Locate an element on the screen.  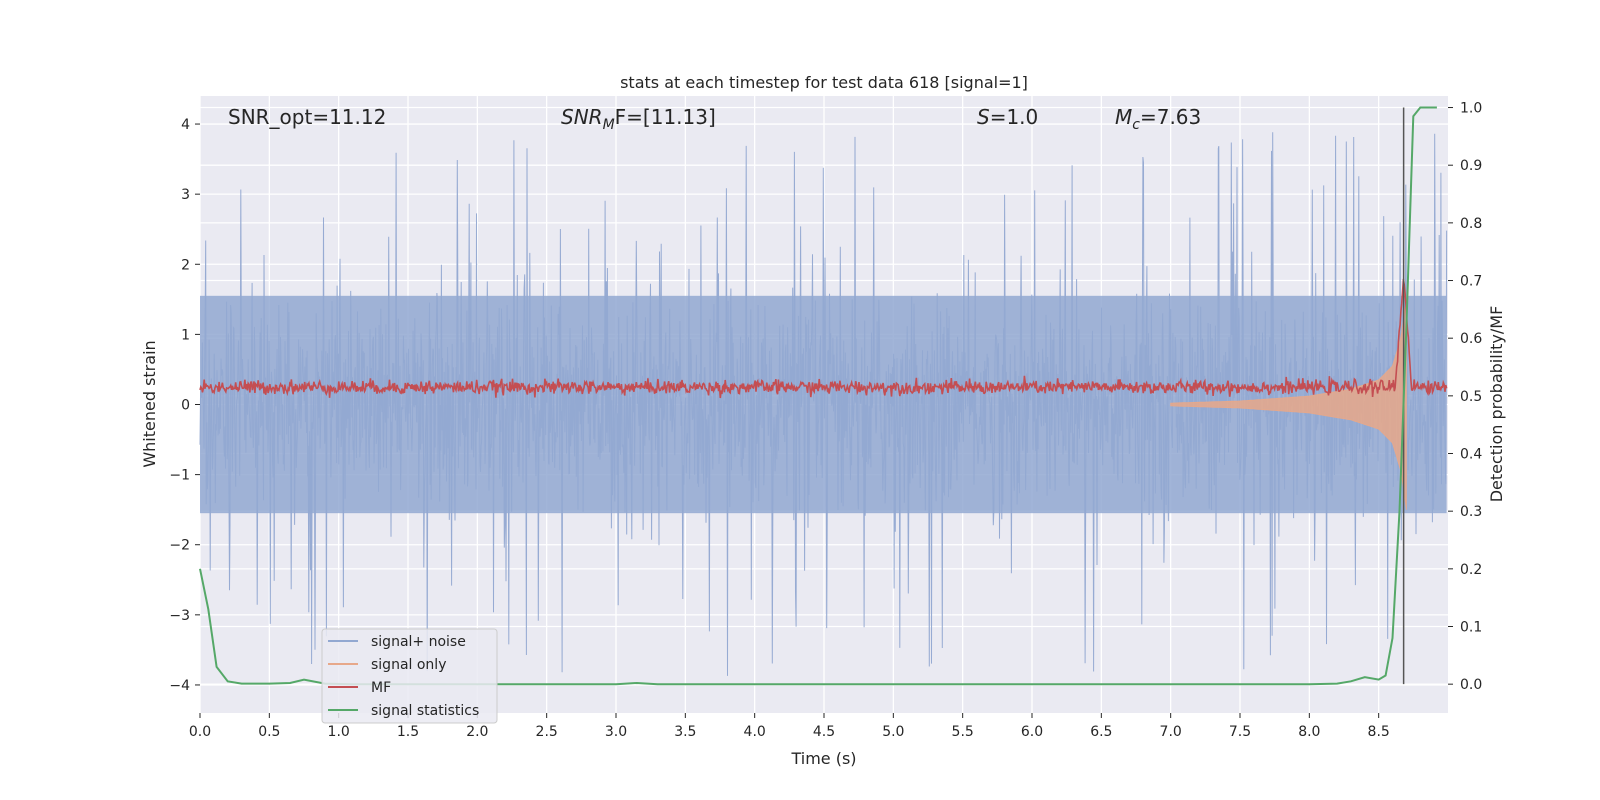
x-tick-label: 7.0 is located at coordinates (1171, 732).